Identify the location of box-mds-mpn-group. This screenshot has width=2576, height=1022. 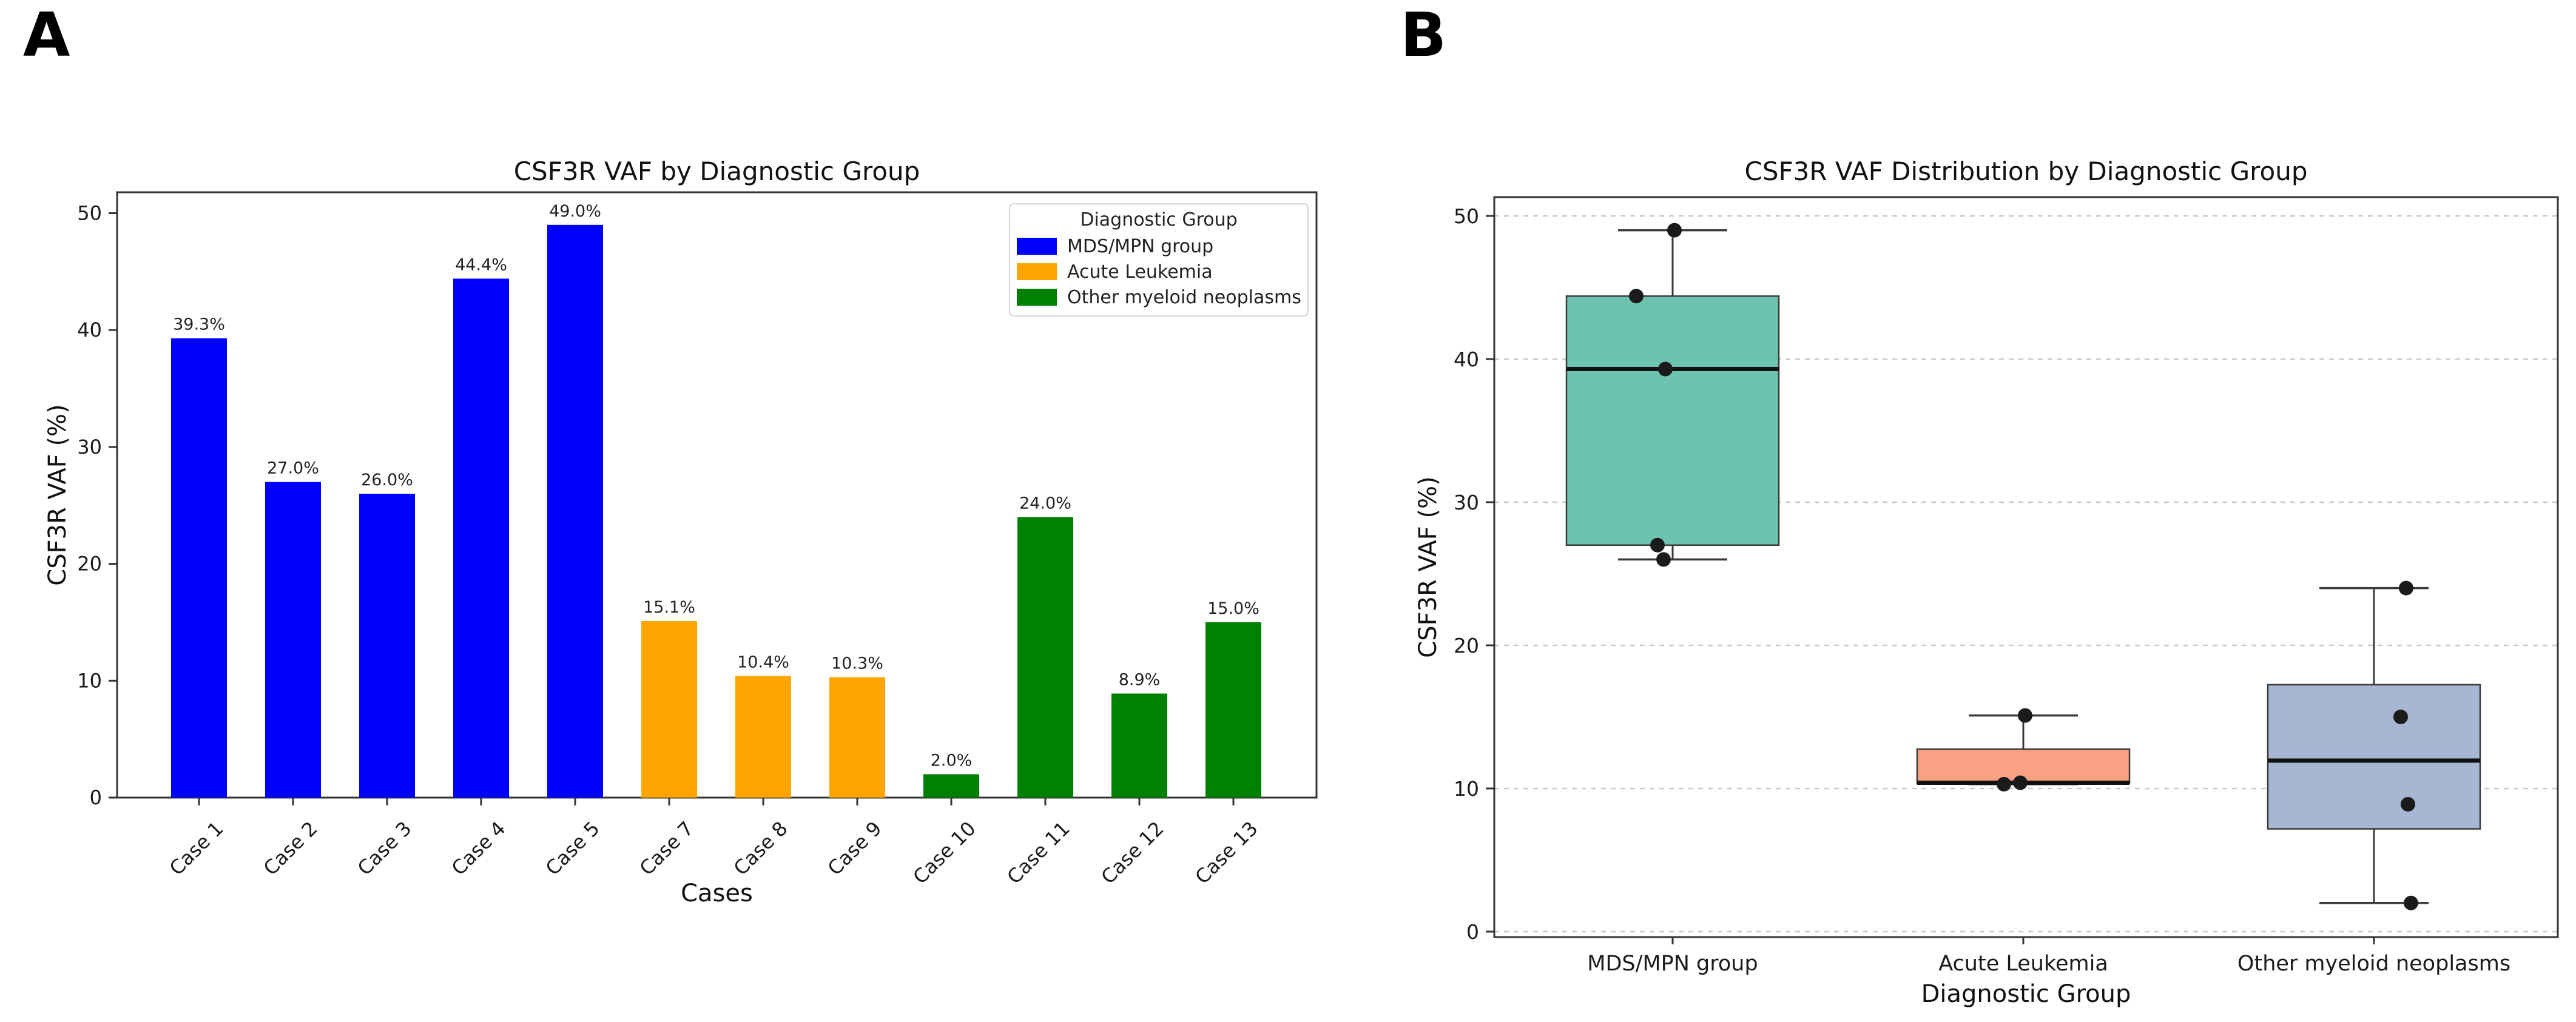
(1673, 420).